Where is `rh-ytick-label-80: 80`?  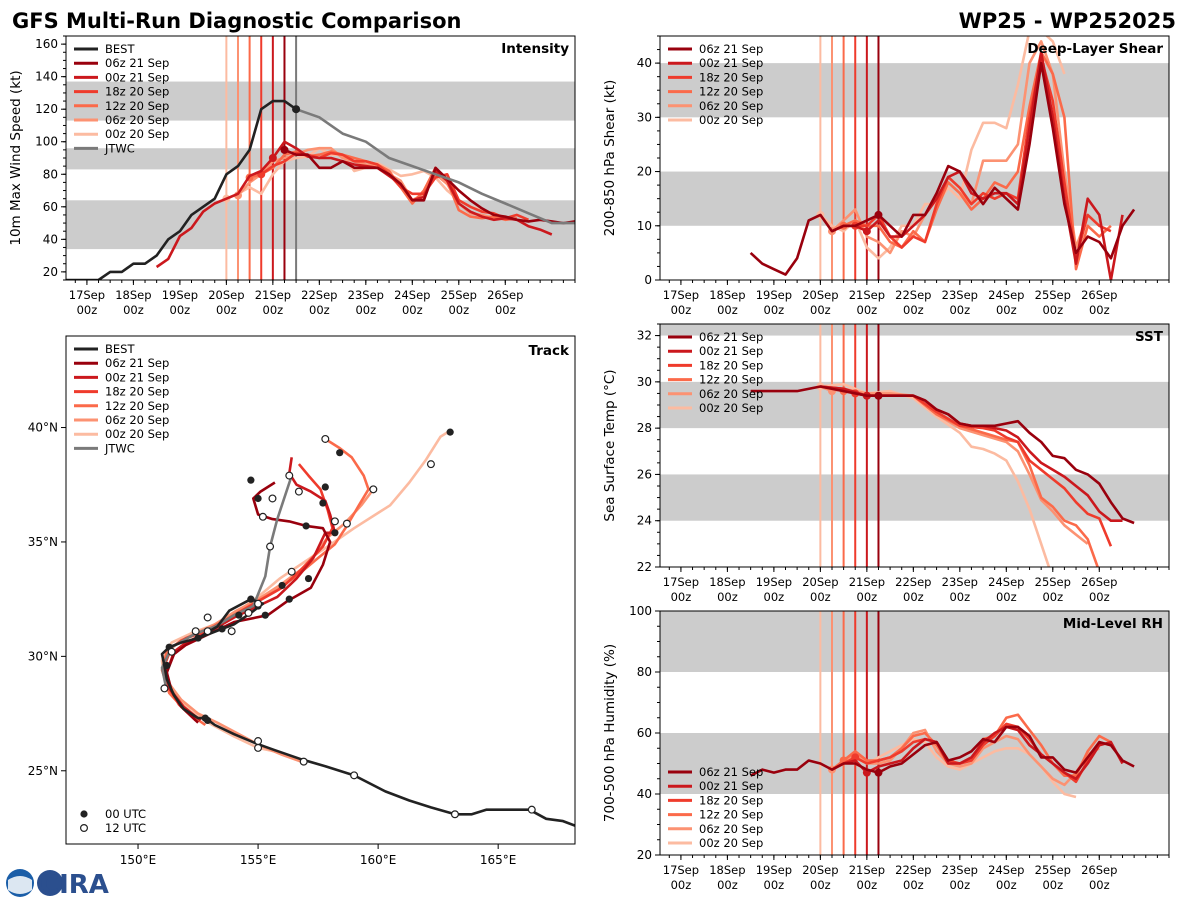
rh-ytick-label-80: 80 is located at coordinates (644, 672).